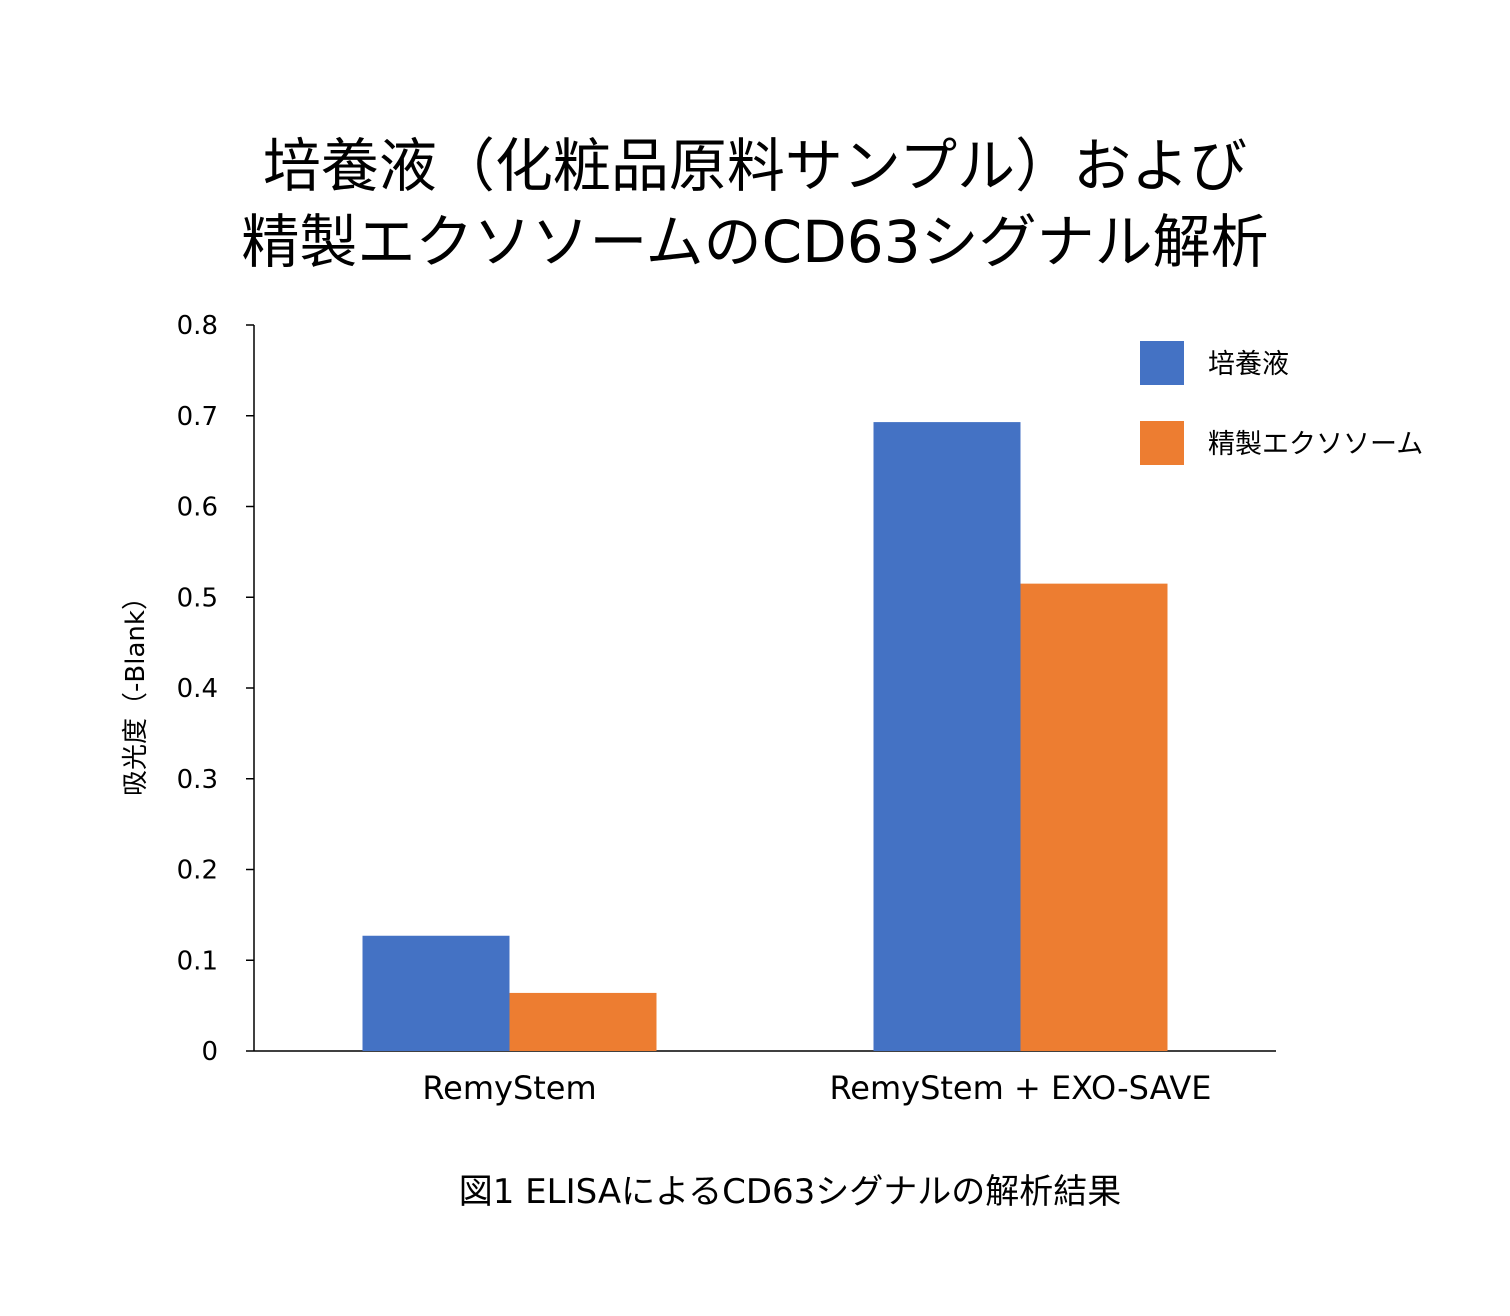 The image size is (1510, 1316). I want to click on chart-title-line-1: 培養液（化粧品原料サンプル）および, so click(755, 166).